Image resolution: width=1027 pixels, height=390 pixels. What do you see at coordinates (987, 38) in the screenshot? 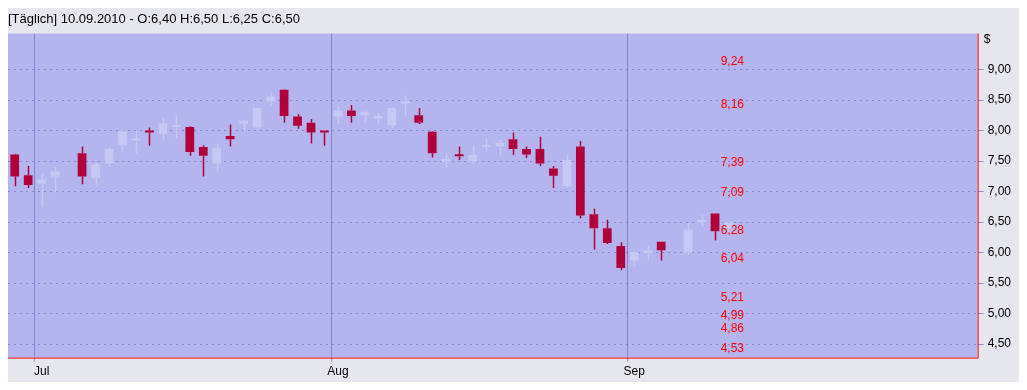
I see `y-axis-title: $` at bounding box center [987, 38].